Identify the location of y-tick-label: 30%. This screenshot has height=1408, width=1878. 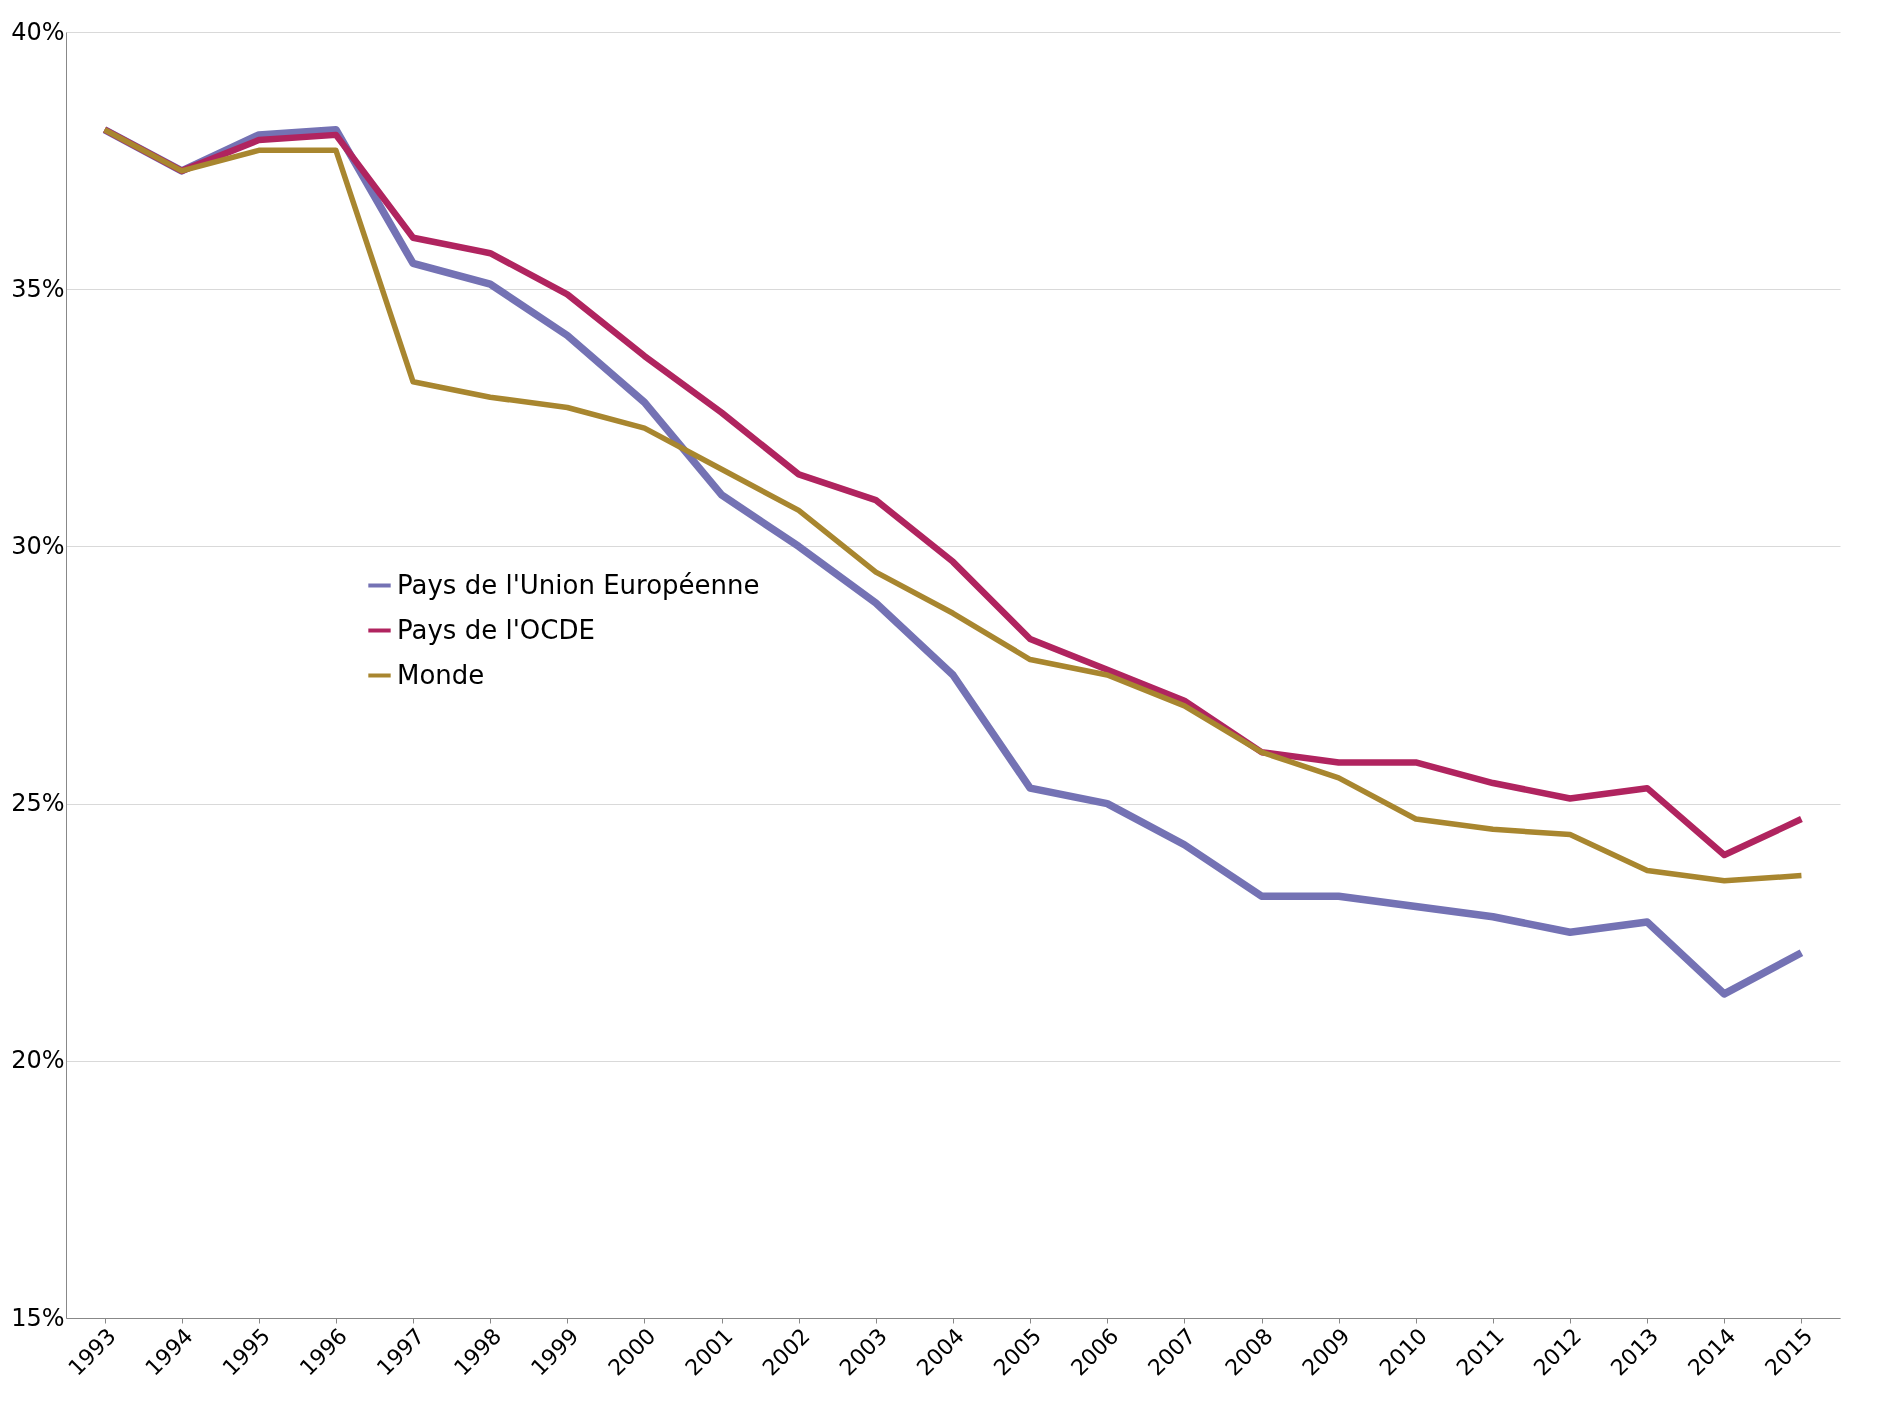
(38, 545).